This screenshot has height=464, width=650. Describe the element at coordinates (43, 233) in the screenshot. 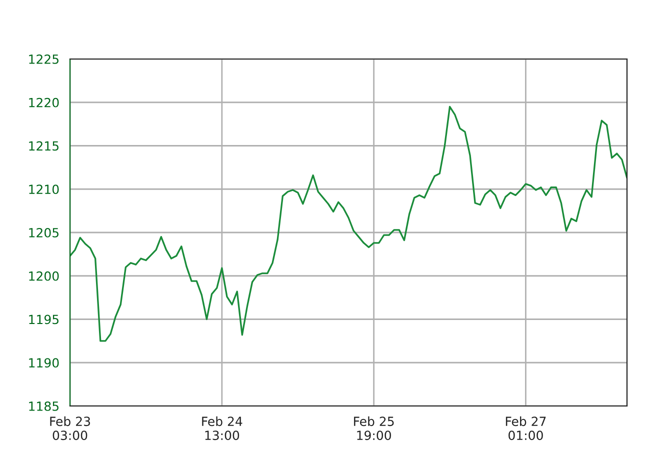

I see `y-tick-label: 1205` at that location.